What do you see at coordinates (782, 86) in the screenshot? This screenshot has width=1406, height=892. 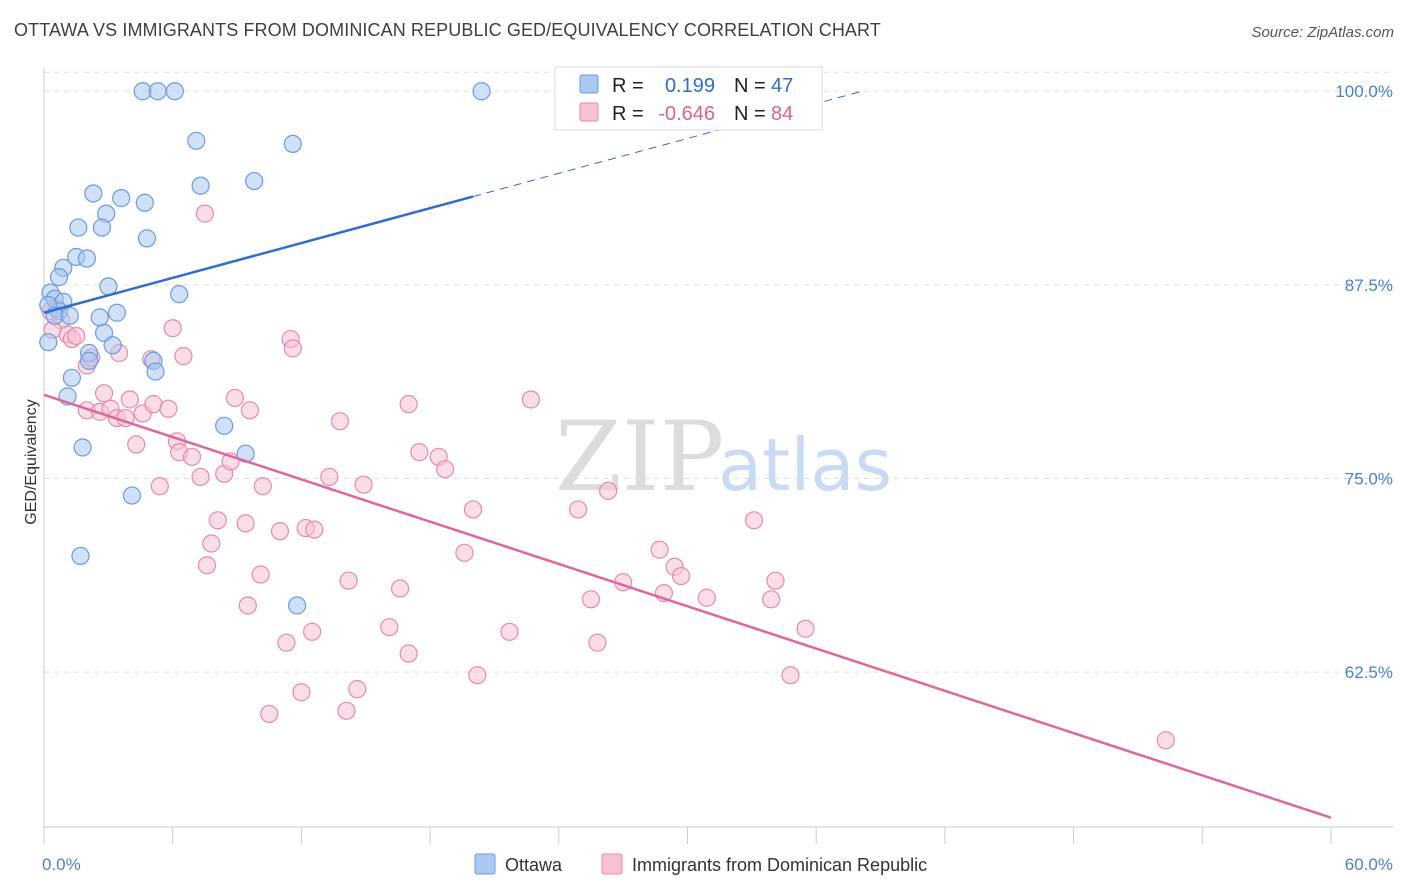 I see `legend-n-value-ottawa: 47` at bounding box center [782, 86].